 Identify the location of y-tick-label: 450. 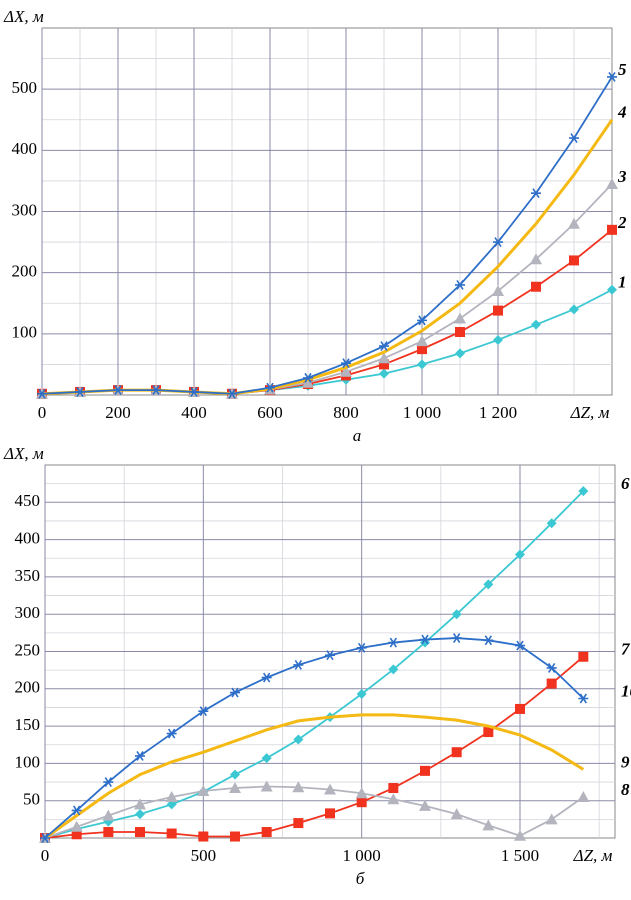
(28, 500).